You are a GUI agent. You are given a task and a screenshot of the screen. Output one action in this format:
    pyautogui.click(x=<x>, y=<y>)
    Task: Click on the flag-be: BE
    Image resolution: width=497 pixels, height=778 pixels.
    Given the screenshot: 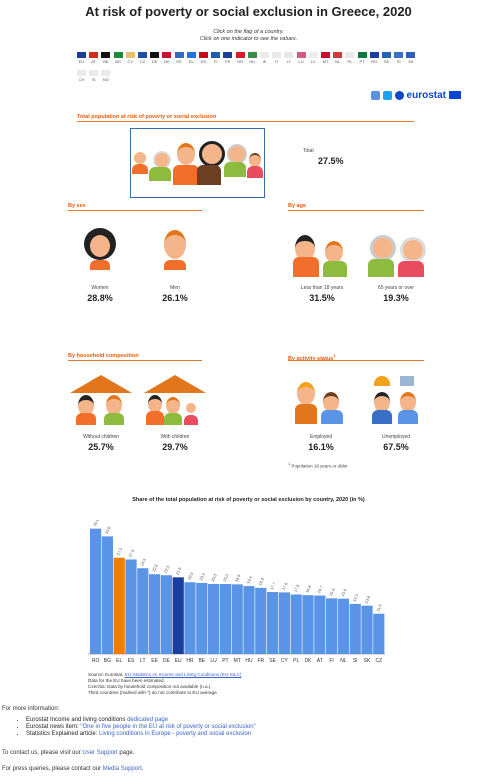 What is the action you would take?
    pyautogui.click(x=106, y=58)
    